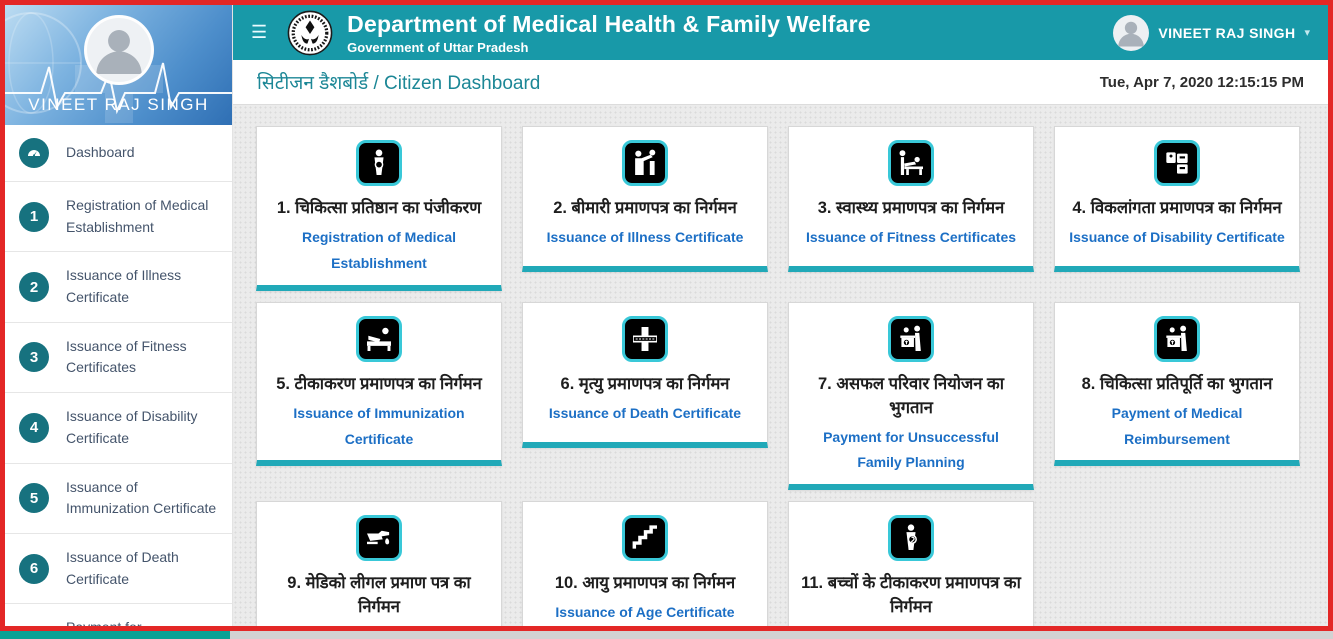  I want to click on sidebar-item-number-badge: 2, so click(34, 287).